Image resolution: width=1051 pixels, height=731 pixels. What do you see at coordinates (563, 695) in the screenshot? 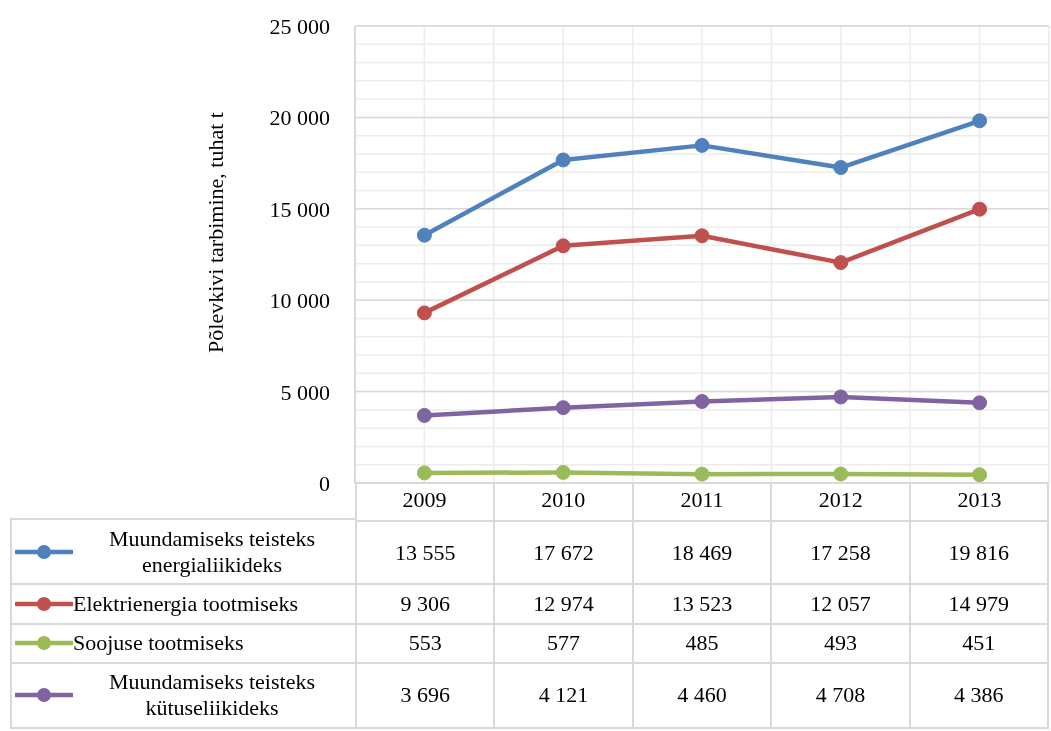
I see `data-label: 4 121` at bounding box center [563, 695].